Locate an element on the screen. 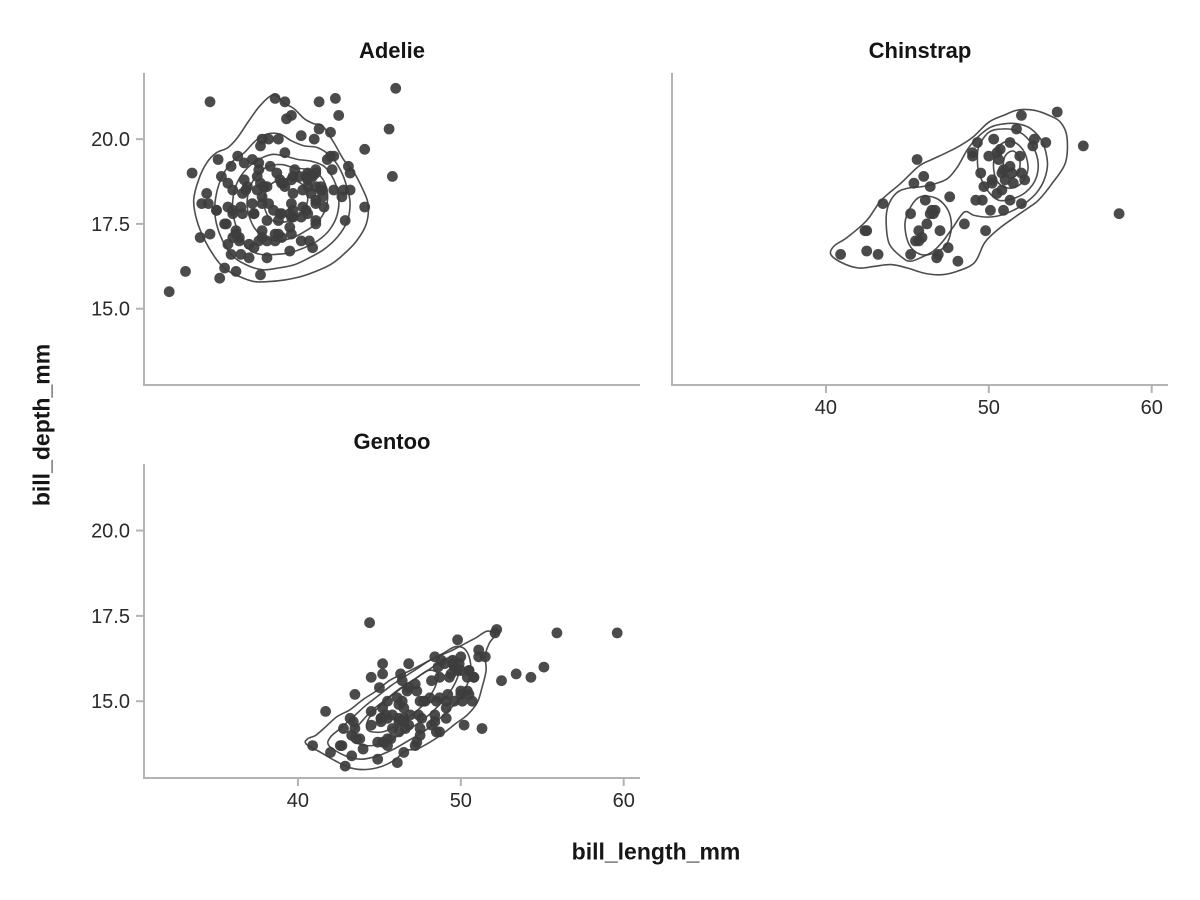 The image size is (1200, 900). facet-title-chinstrap: Chinstrap is located at coordinates (920, 50).